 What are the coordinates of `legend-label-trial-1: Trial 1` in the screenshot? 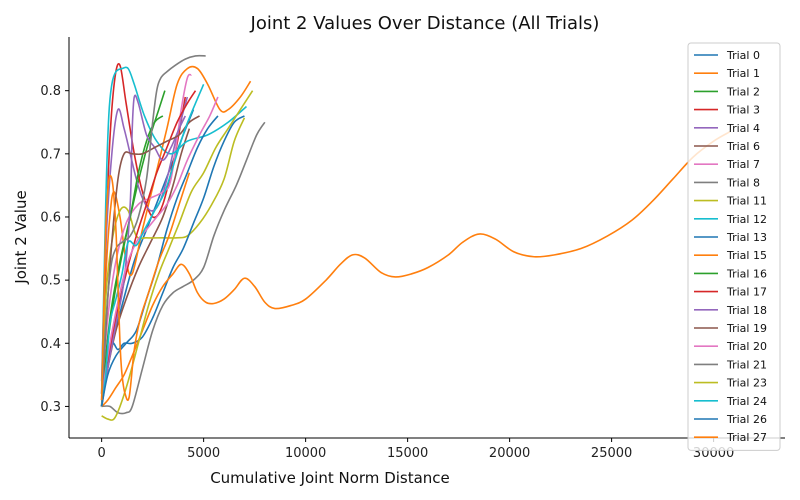 It's located at (743, 73).